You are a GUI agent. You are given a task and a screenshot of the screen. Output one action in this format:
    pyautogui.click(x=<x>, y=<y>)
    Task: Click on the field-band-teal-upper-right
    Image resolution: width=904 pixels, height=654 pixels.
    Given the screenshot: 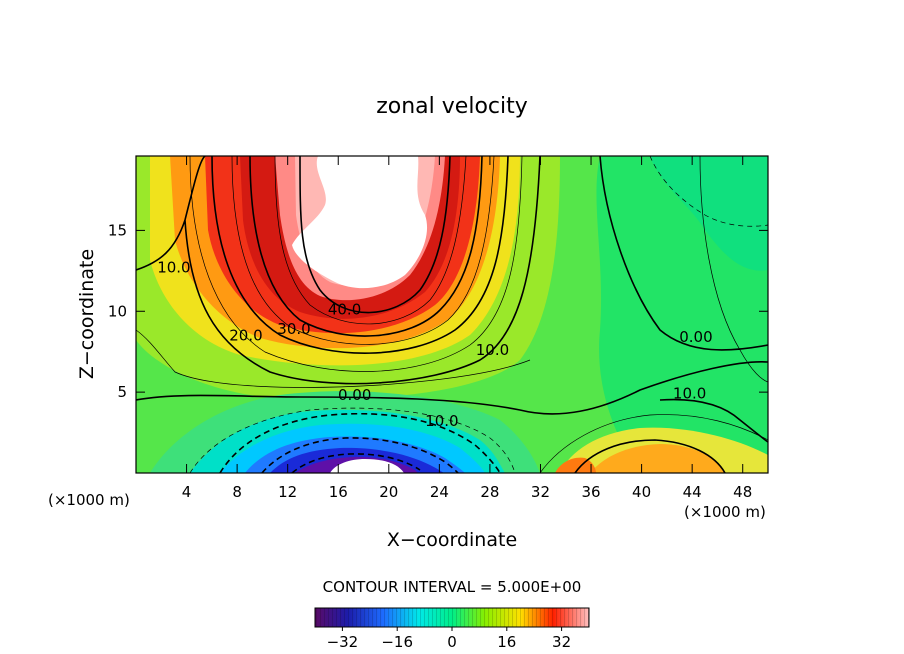 What is the action you would take?
    pyautogui.click(x=709, y=213)
    